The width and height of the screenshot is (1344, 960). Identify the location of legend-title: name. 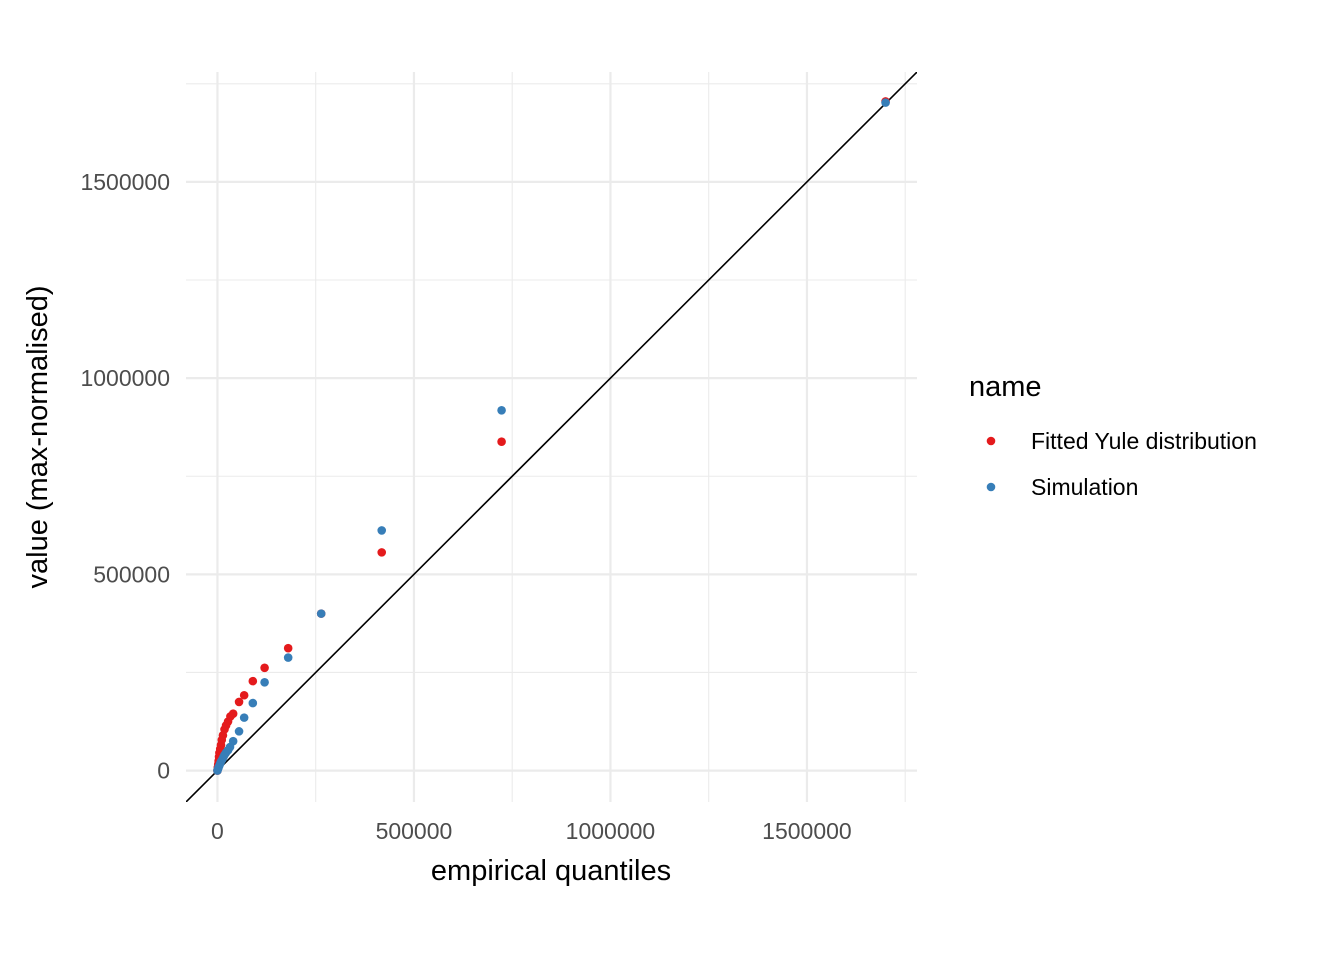
(1005, 387).